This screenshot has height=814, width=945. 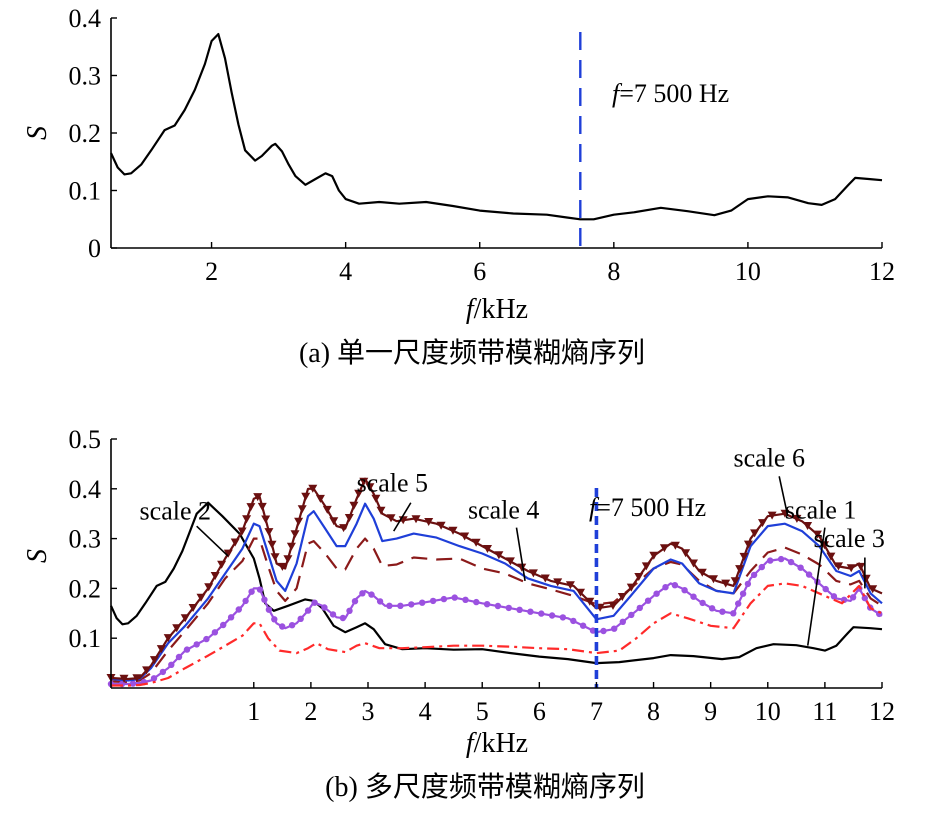 What do you see at coordinates (211, 271) in the screenshot?
I see `chart-a-x-tick-label: 2` at bounding box center [211, 271].